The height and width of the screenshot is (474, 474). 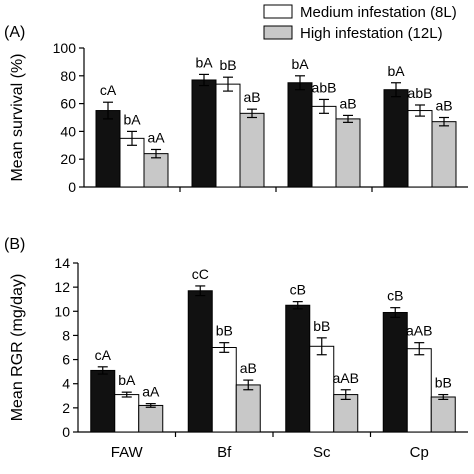 I want to click on panel-label: (B), so click(x=14, y=244).